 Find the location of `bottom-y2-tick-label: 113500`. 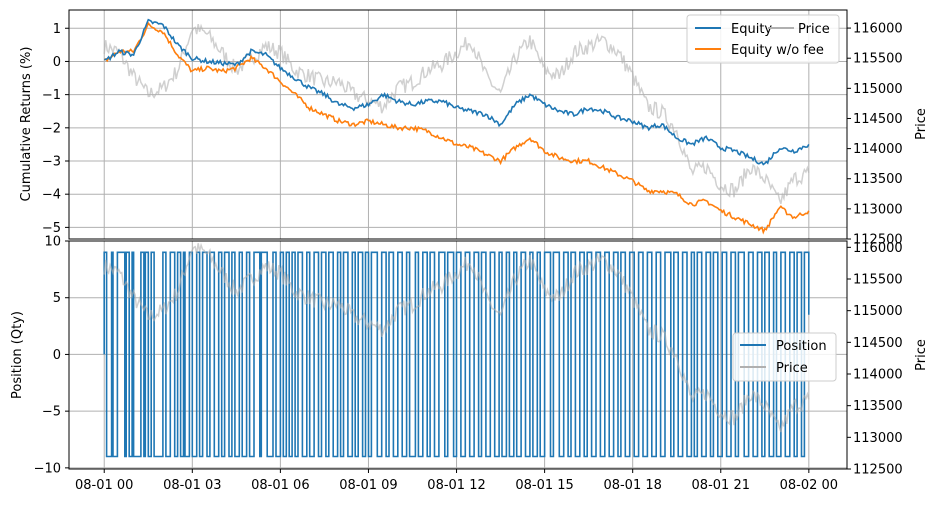

bottom-y2-tick-label: 113500 is located at coordinates (878, 406).